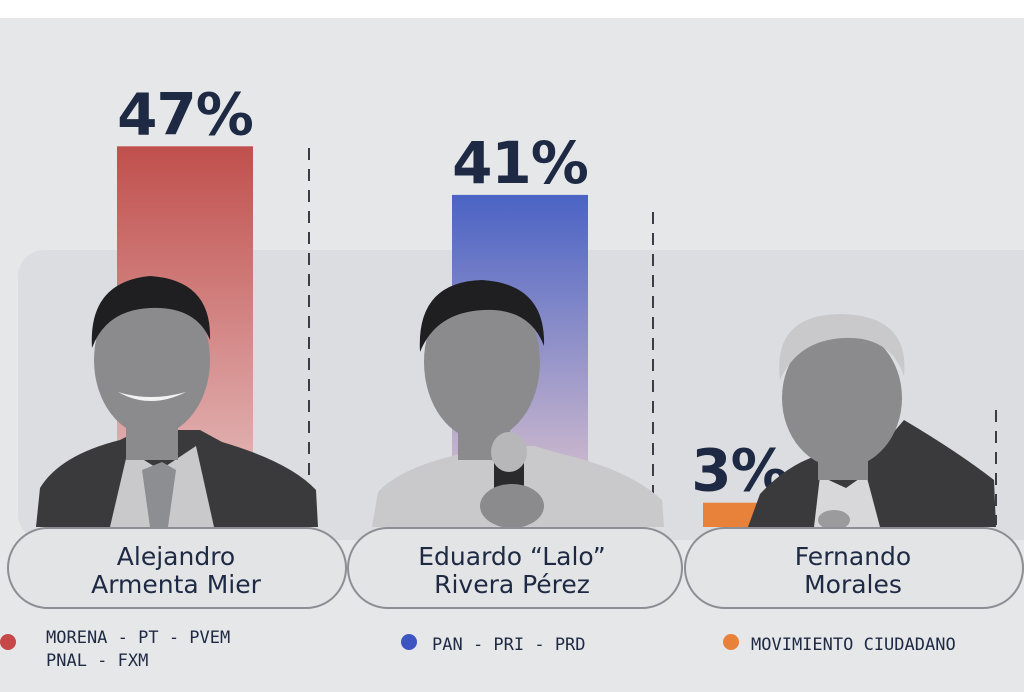 The image size is (1024, 692). I want to click on candidate-name-rivera-line1: Eduardo “Lalo”, so click(512, 556).